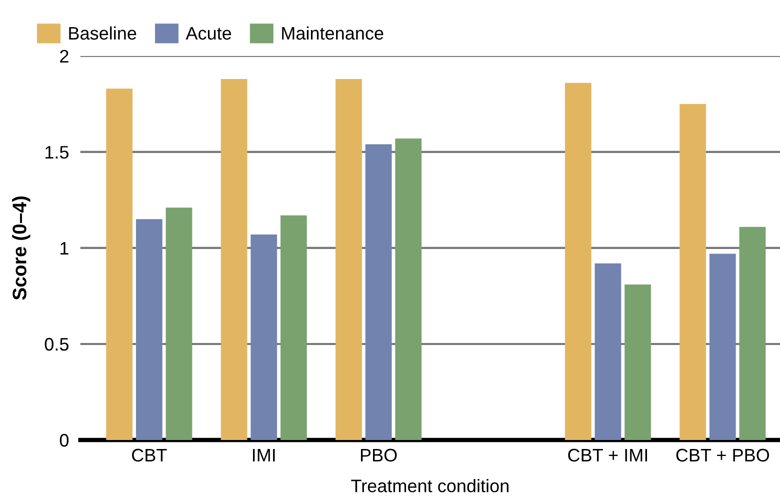 The height and width of the screenshot is (504, 780). Describe the element at coordinates (149, 455) in the screenshot. I see `x-tick-label: CBT` at that location.